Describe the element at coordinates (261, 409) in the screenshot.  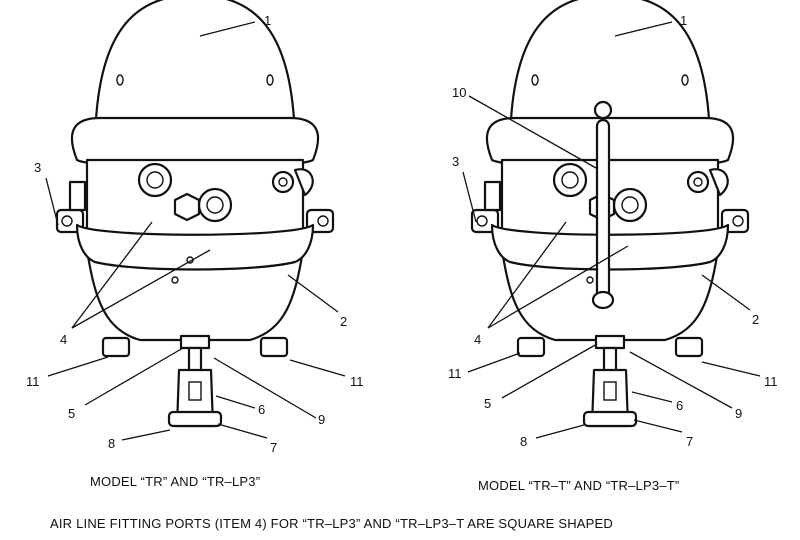
I see `callout-left-6: 6` at that location.